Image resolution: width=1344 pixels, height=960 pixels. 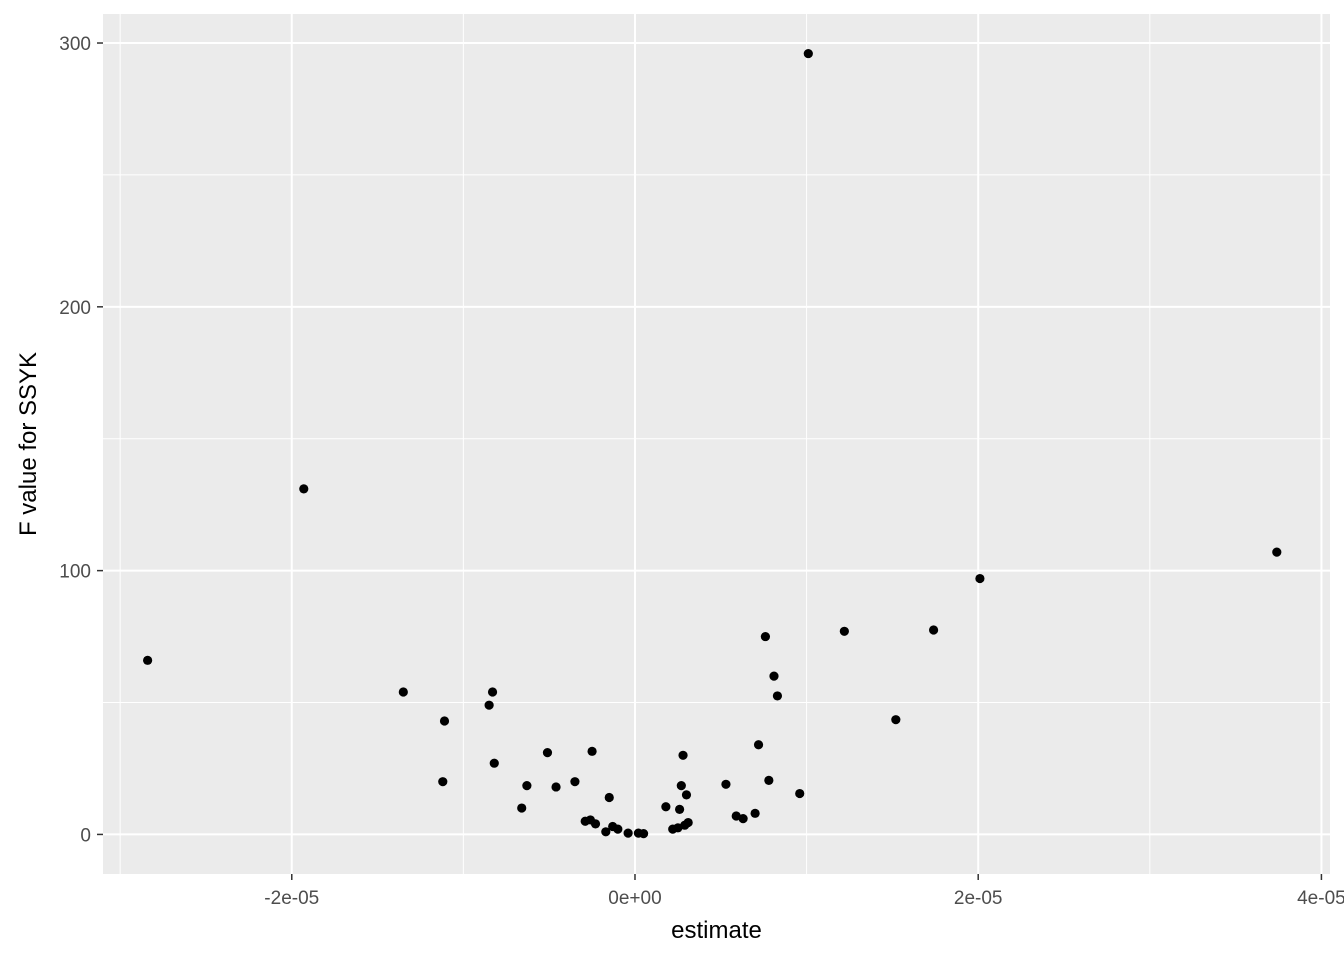 I want to click on x-tick-label: 4e-05, so click(x=1320, y=898).